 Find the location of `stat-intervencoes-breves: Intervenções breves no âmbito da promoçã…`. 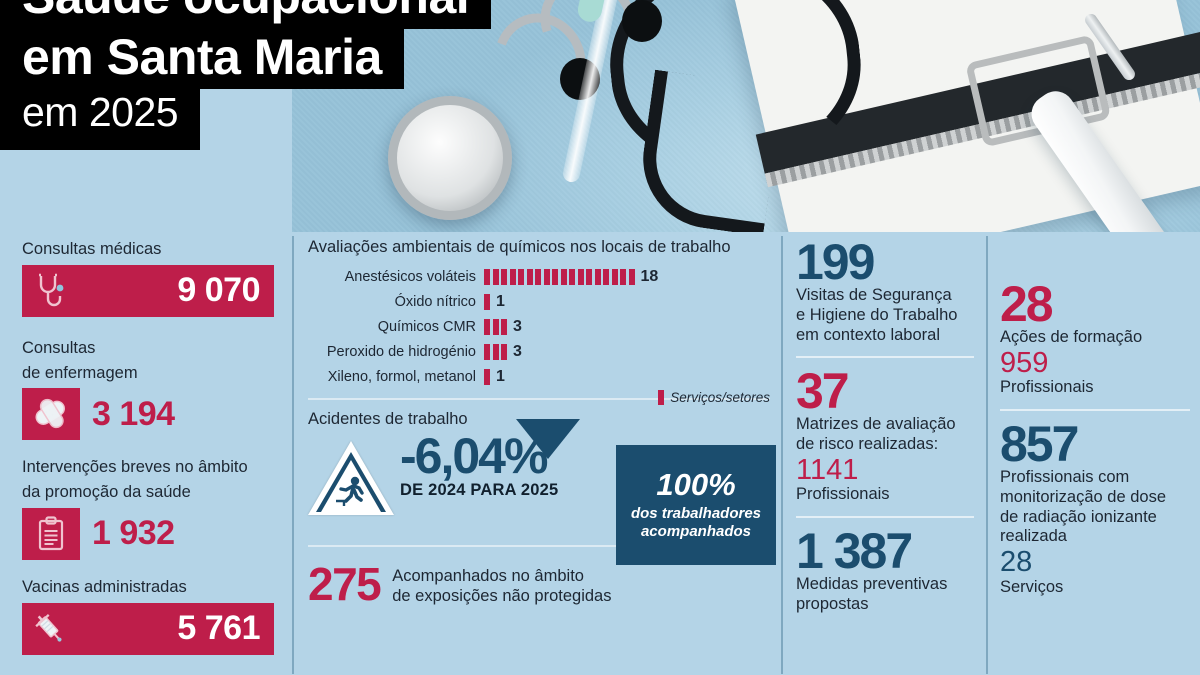

stat-intervencoes-breves: Intervenções breves no âmbito da promoçã… is located at coordinates (153, 509).